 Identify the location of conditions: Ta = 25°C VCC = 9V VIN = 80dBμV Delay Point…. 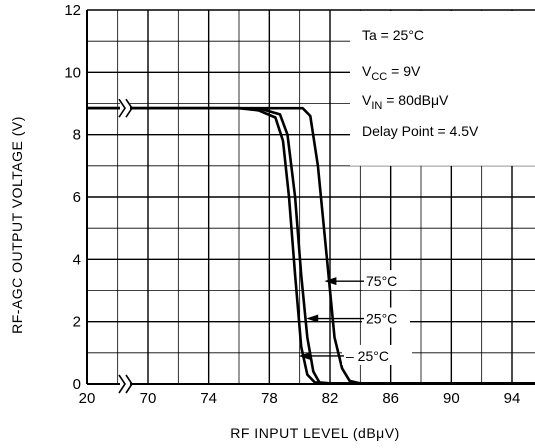
(420, 83).